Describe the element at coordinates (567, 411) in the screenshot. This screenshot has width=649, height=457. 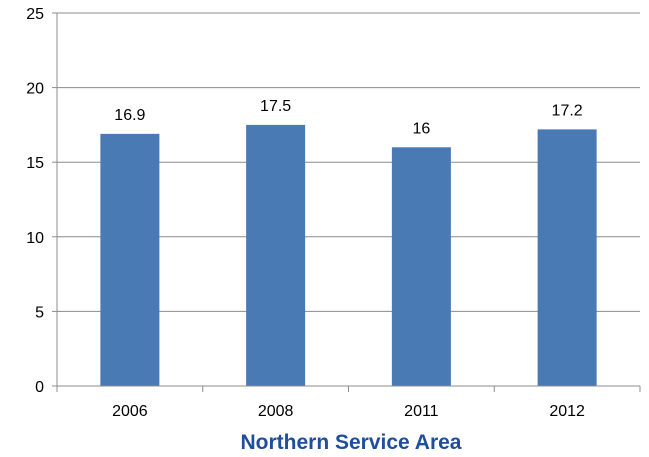
I see `x-tick-label: 2012` at that location.